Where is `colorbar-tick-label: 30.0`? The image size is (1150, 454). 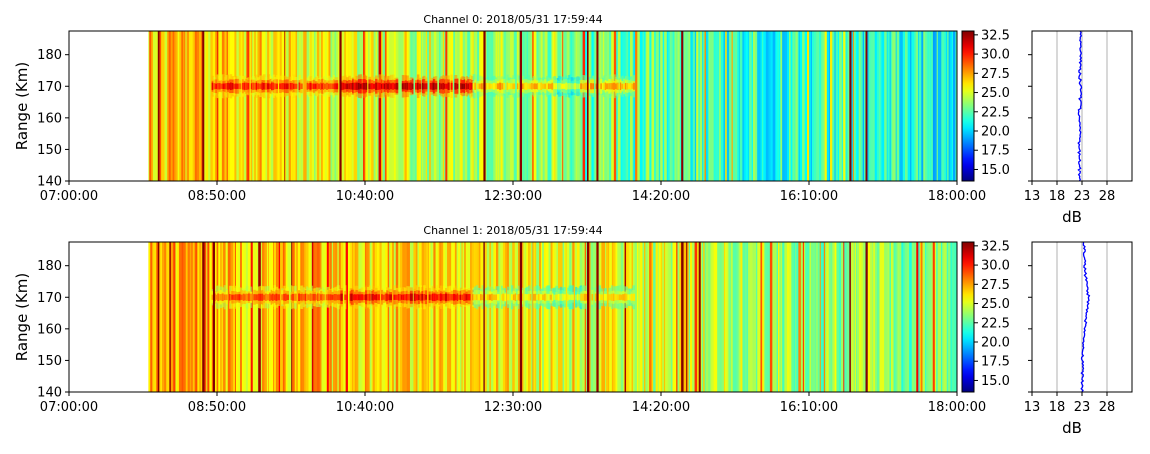
colorbar-tick-label: 30.0 is located at coordinates (995, 55).